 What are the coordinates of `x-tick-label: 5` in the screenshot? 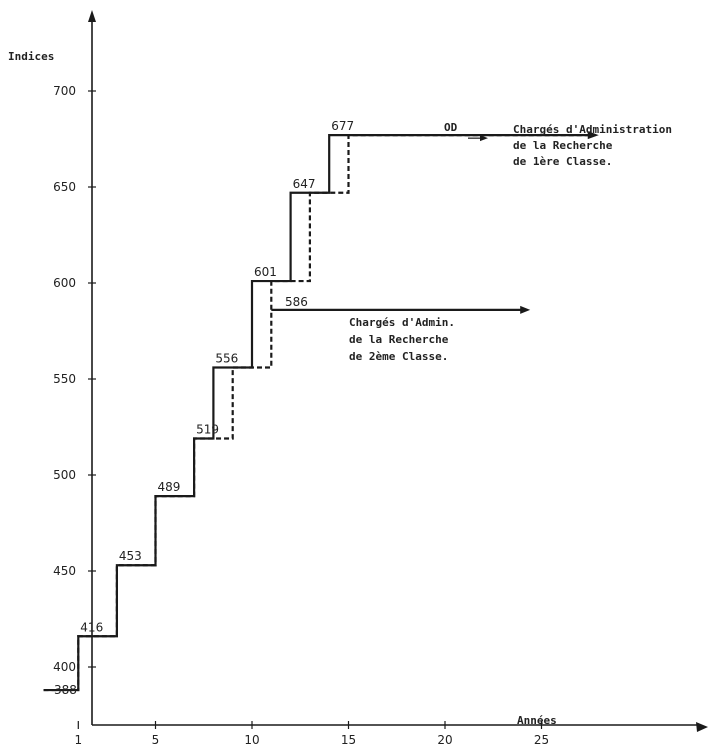 It's located at (156, 740).